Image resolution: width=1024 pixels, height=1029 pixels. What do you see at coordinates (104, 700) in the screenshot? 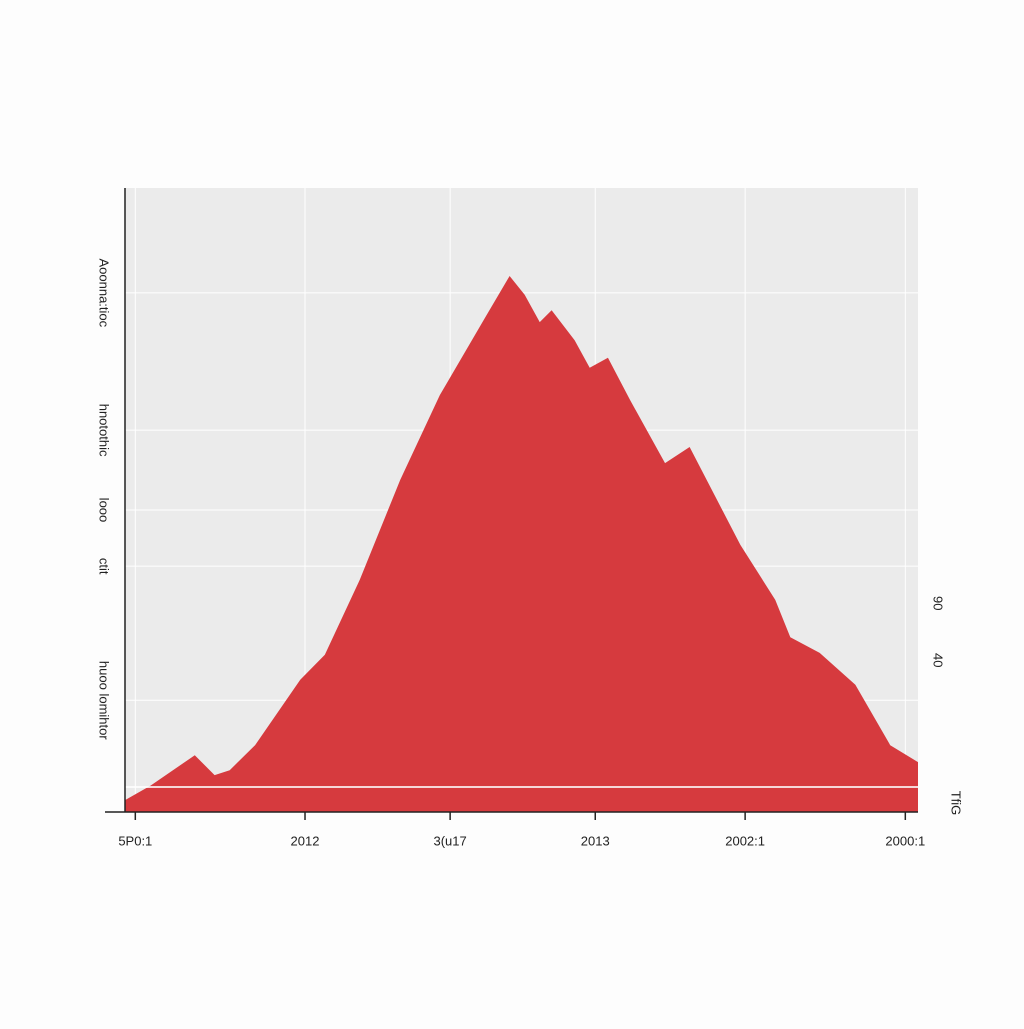
I see `y-tick-label: huoo lomihtor` at bounding box center [104, 700].